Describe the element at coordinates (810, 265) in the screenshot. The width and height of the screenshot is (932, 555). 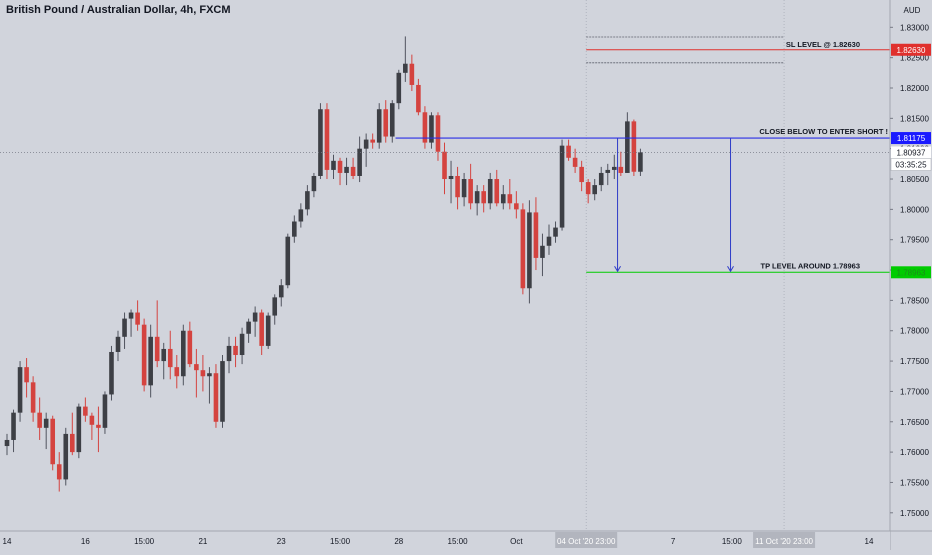
I see `take-profit-label: TP LEVEL AROUND 1.78963` at that location.